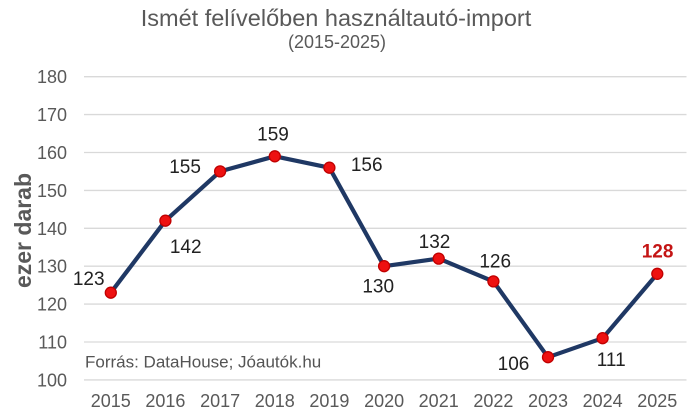 The width and height of the screenshot is (700, 417). I want to click on svg-text: 2015, so click(111, 401).